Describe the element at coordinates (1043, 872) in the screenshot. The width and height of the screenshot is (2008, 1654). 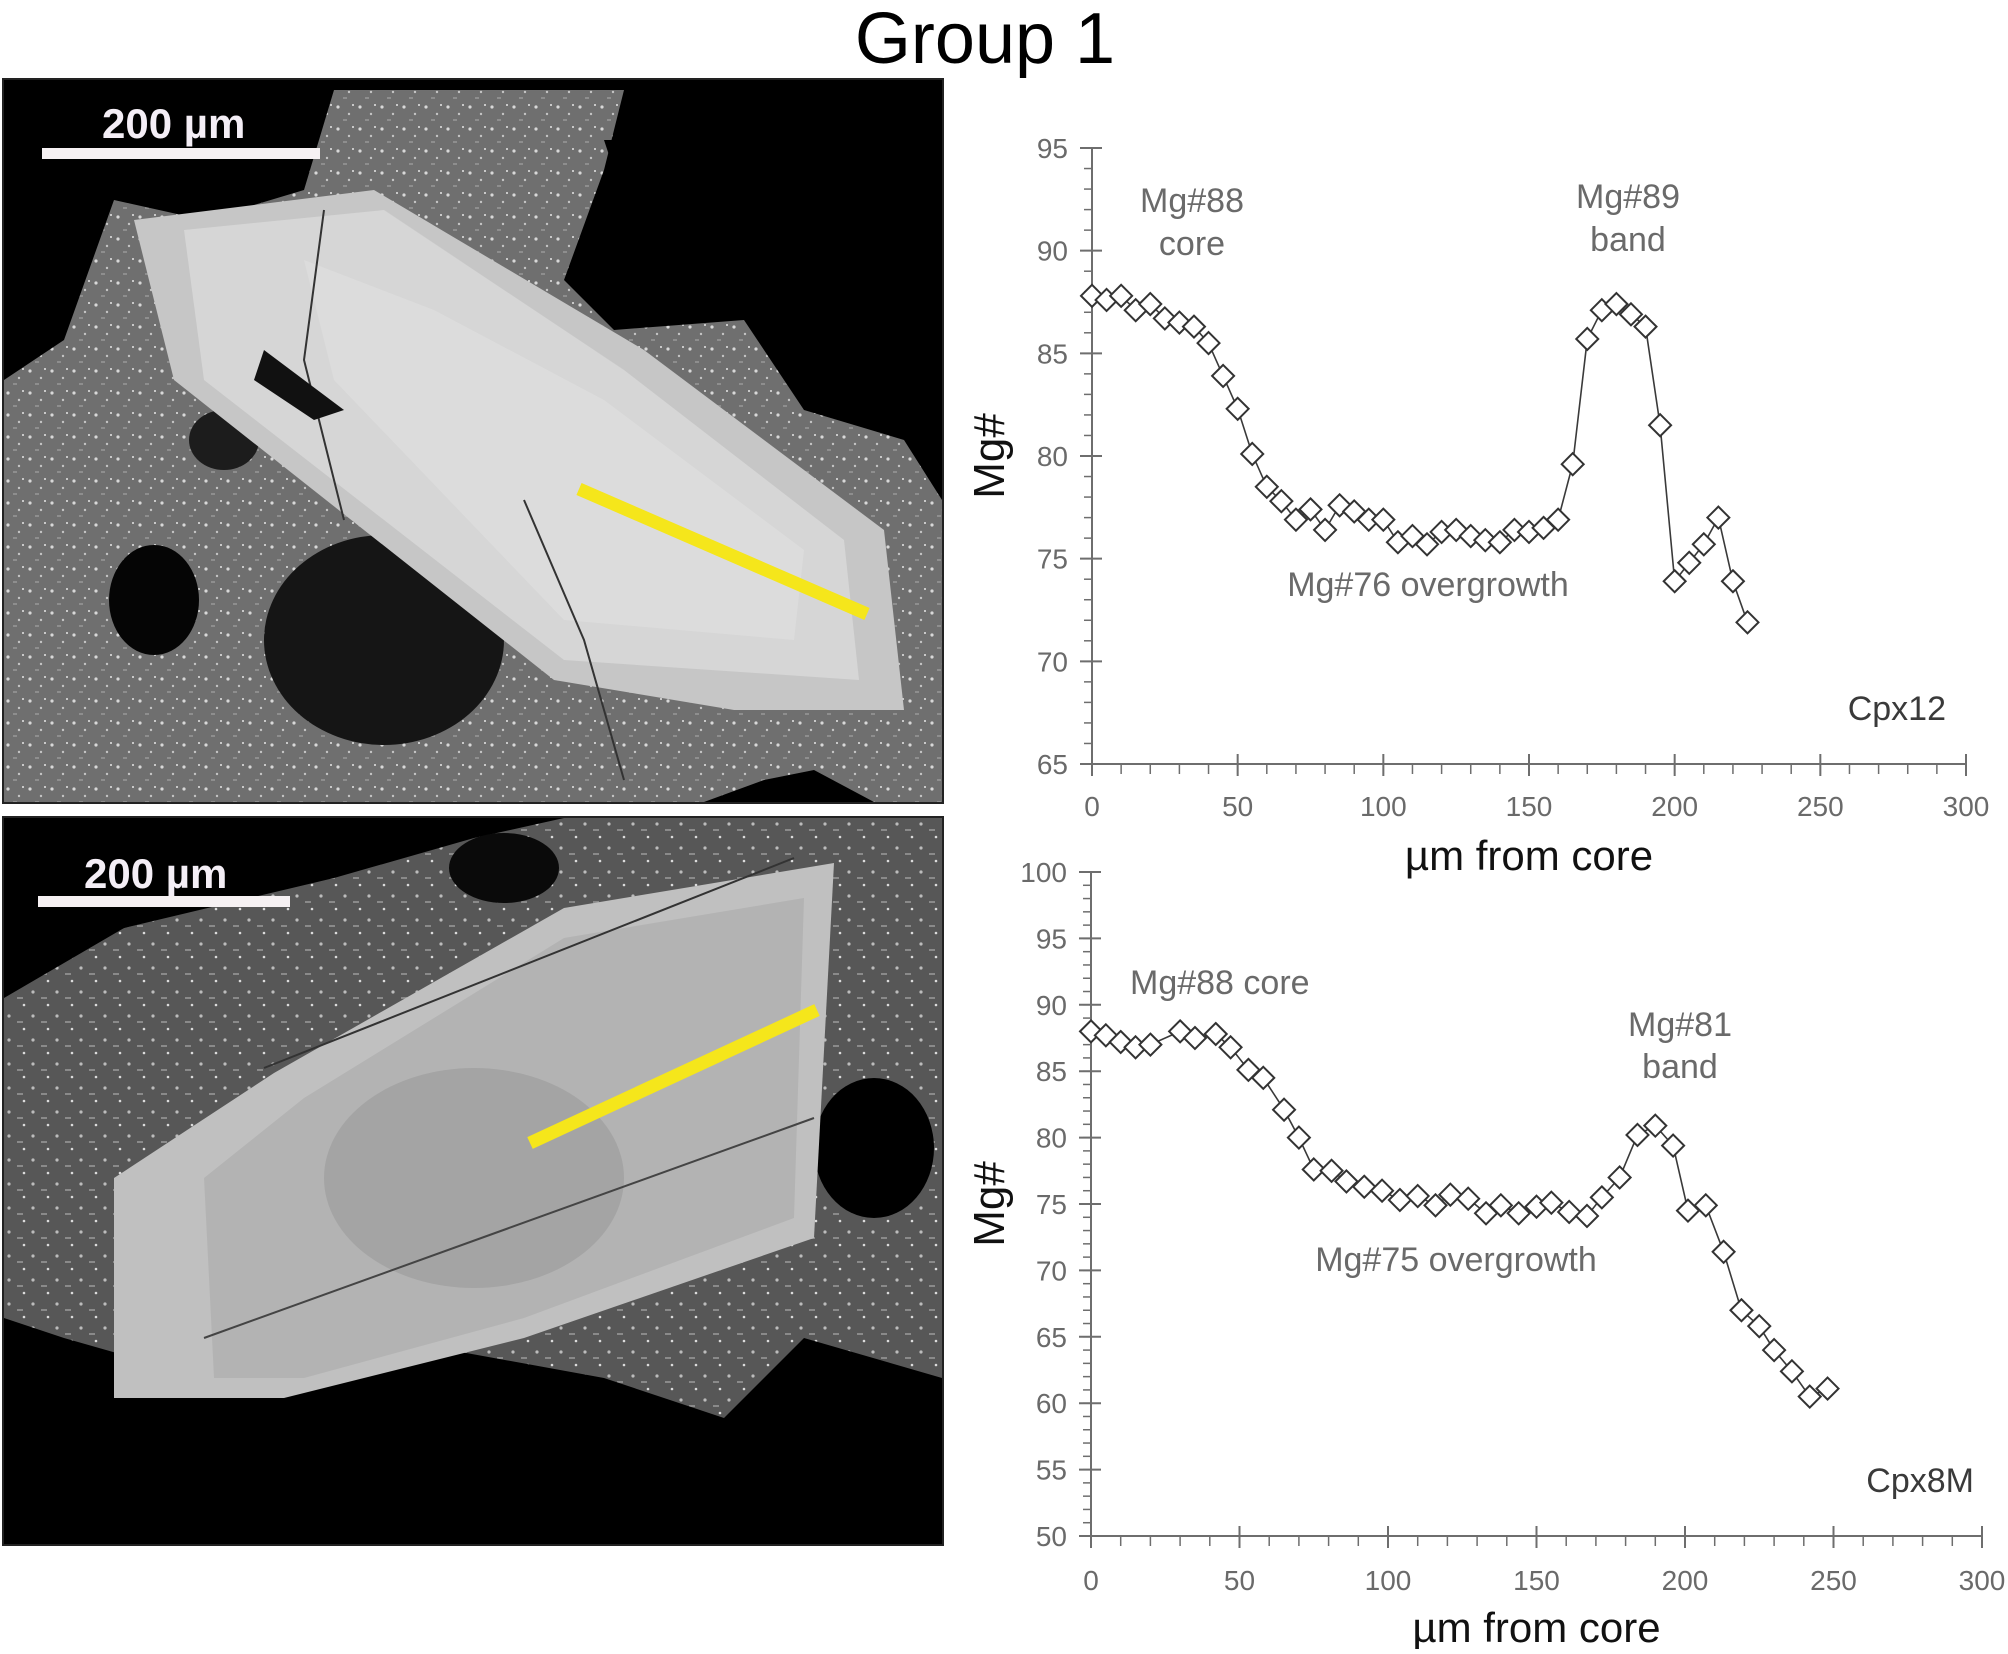
I see `y-tick-label: 100` at that location.